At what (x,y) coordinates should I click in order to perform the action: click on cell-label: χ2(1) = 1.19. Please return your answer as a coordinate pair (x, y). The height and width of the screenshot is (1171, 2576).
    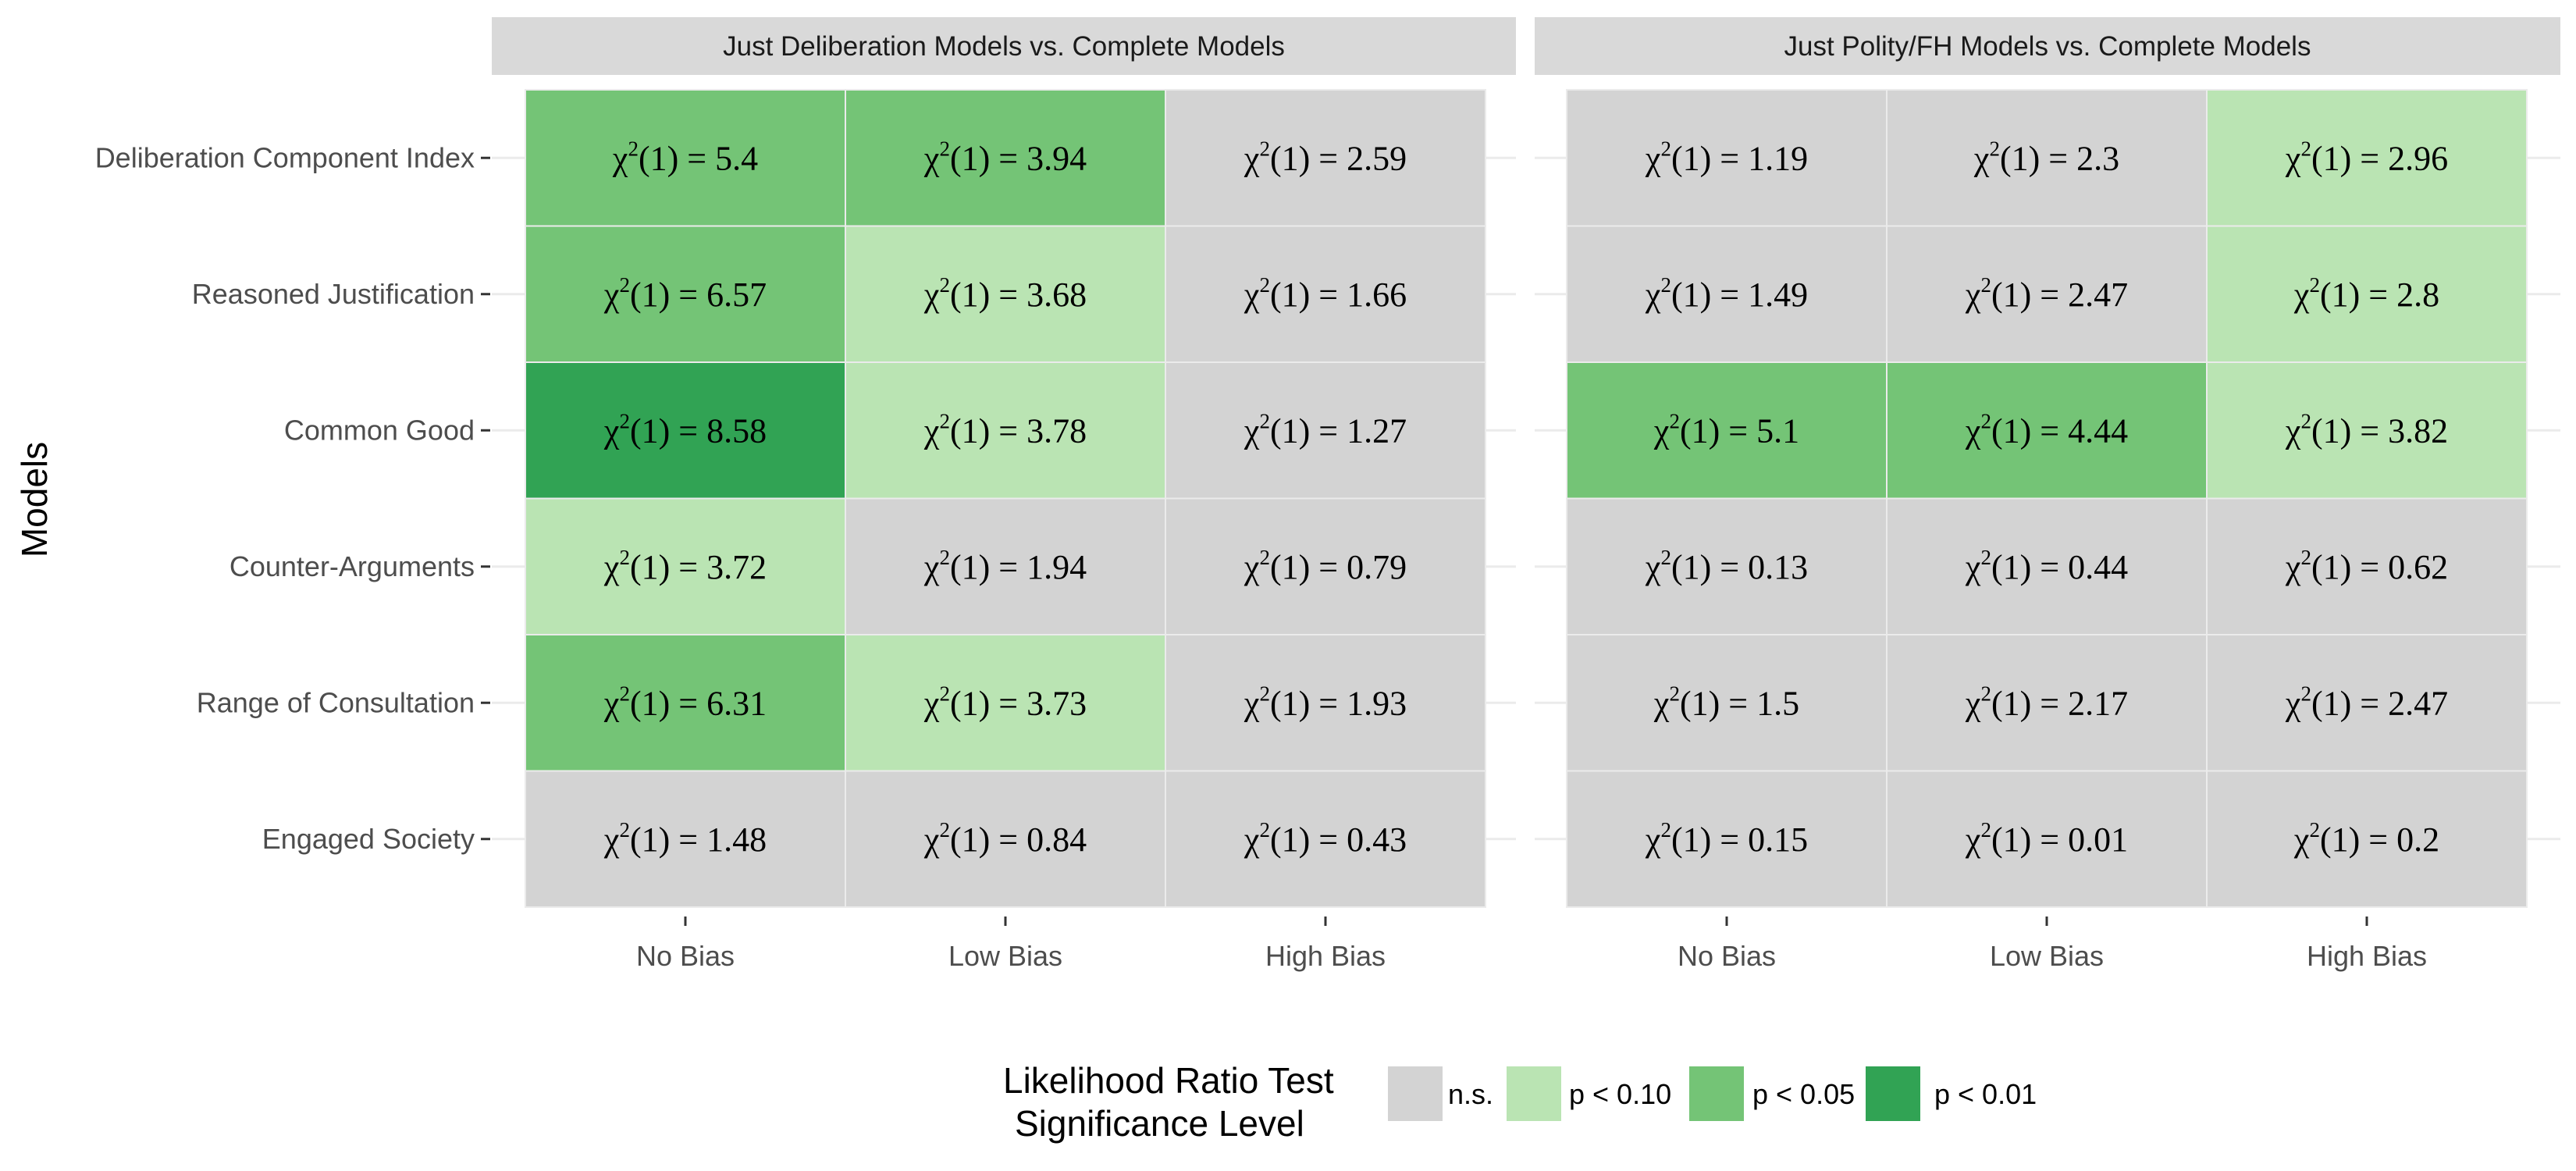
    Looking at the image, I should click on (1726, 157).